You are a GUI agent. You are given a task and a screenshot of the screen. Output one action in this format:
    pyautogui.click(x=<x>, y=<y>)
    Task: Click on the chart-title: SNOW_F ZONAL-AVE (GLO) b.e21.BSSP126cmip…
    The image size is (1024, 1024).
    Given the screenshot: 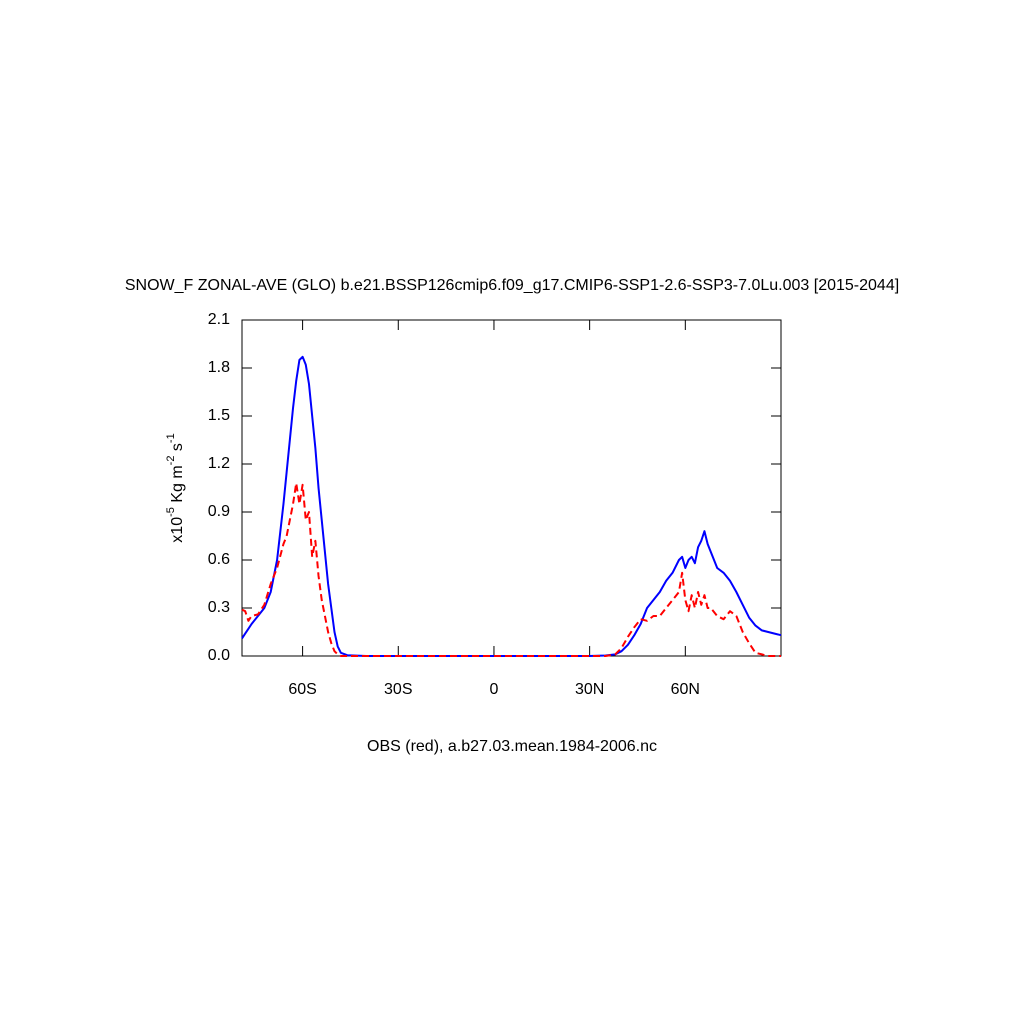 What is the action you would take?
    pyautogui.click(x=512, y=285)
    